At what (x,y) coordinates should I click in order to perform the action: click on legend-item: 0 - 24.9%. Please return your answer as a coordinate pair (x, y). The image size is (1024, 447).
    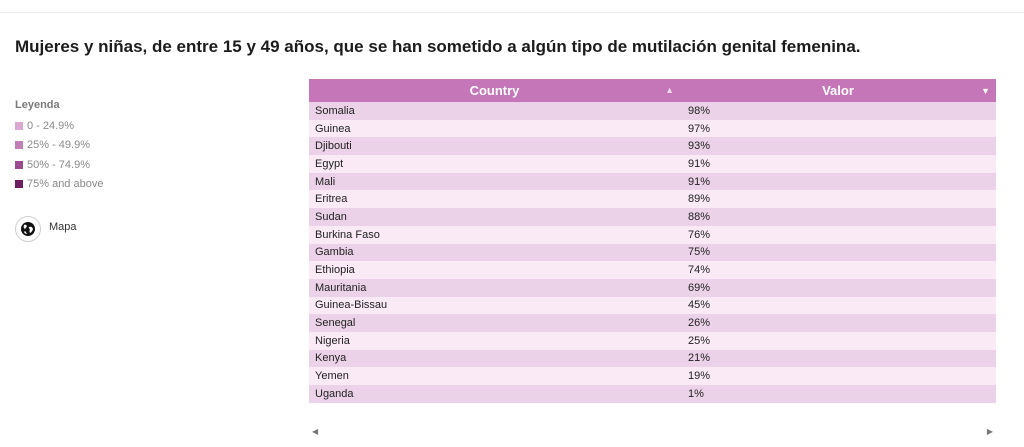
    Looking at the image, I should click on (59, 126).